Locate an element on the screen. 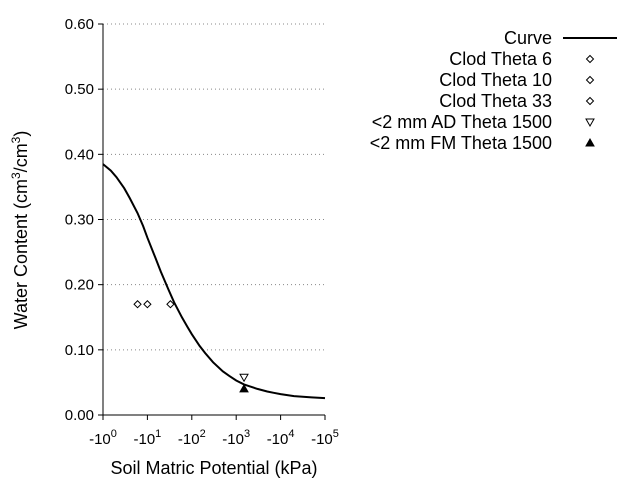 The height and width of the screenshot is (480, 640). x-tick-label: -101 is located at coordinates (147, 438).